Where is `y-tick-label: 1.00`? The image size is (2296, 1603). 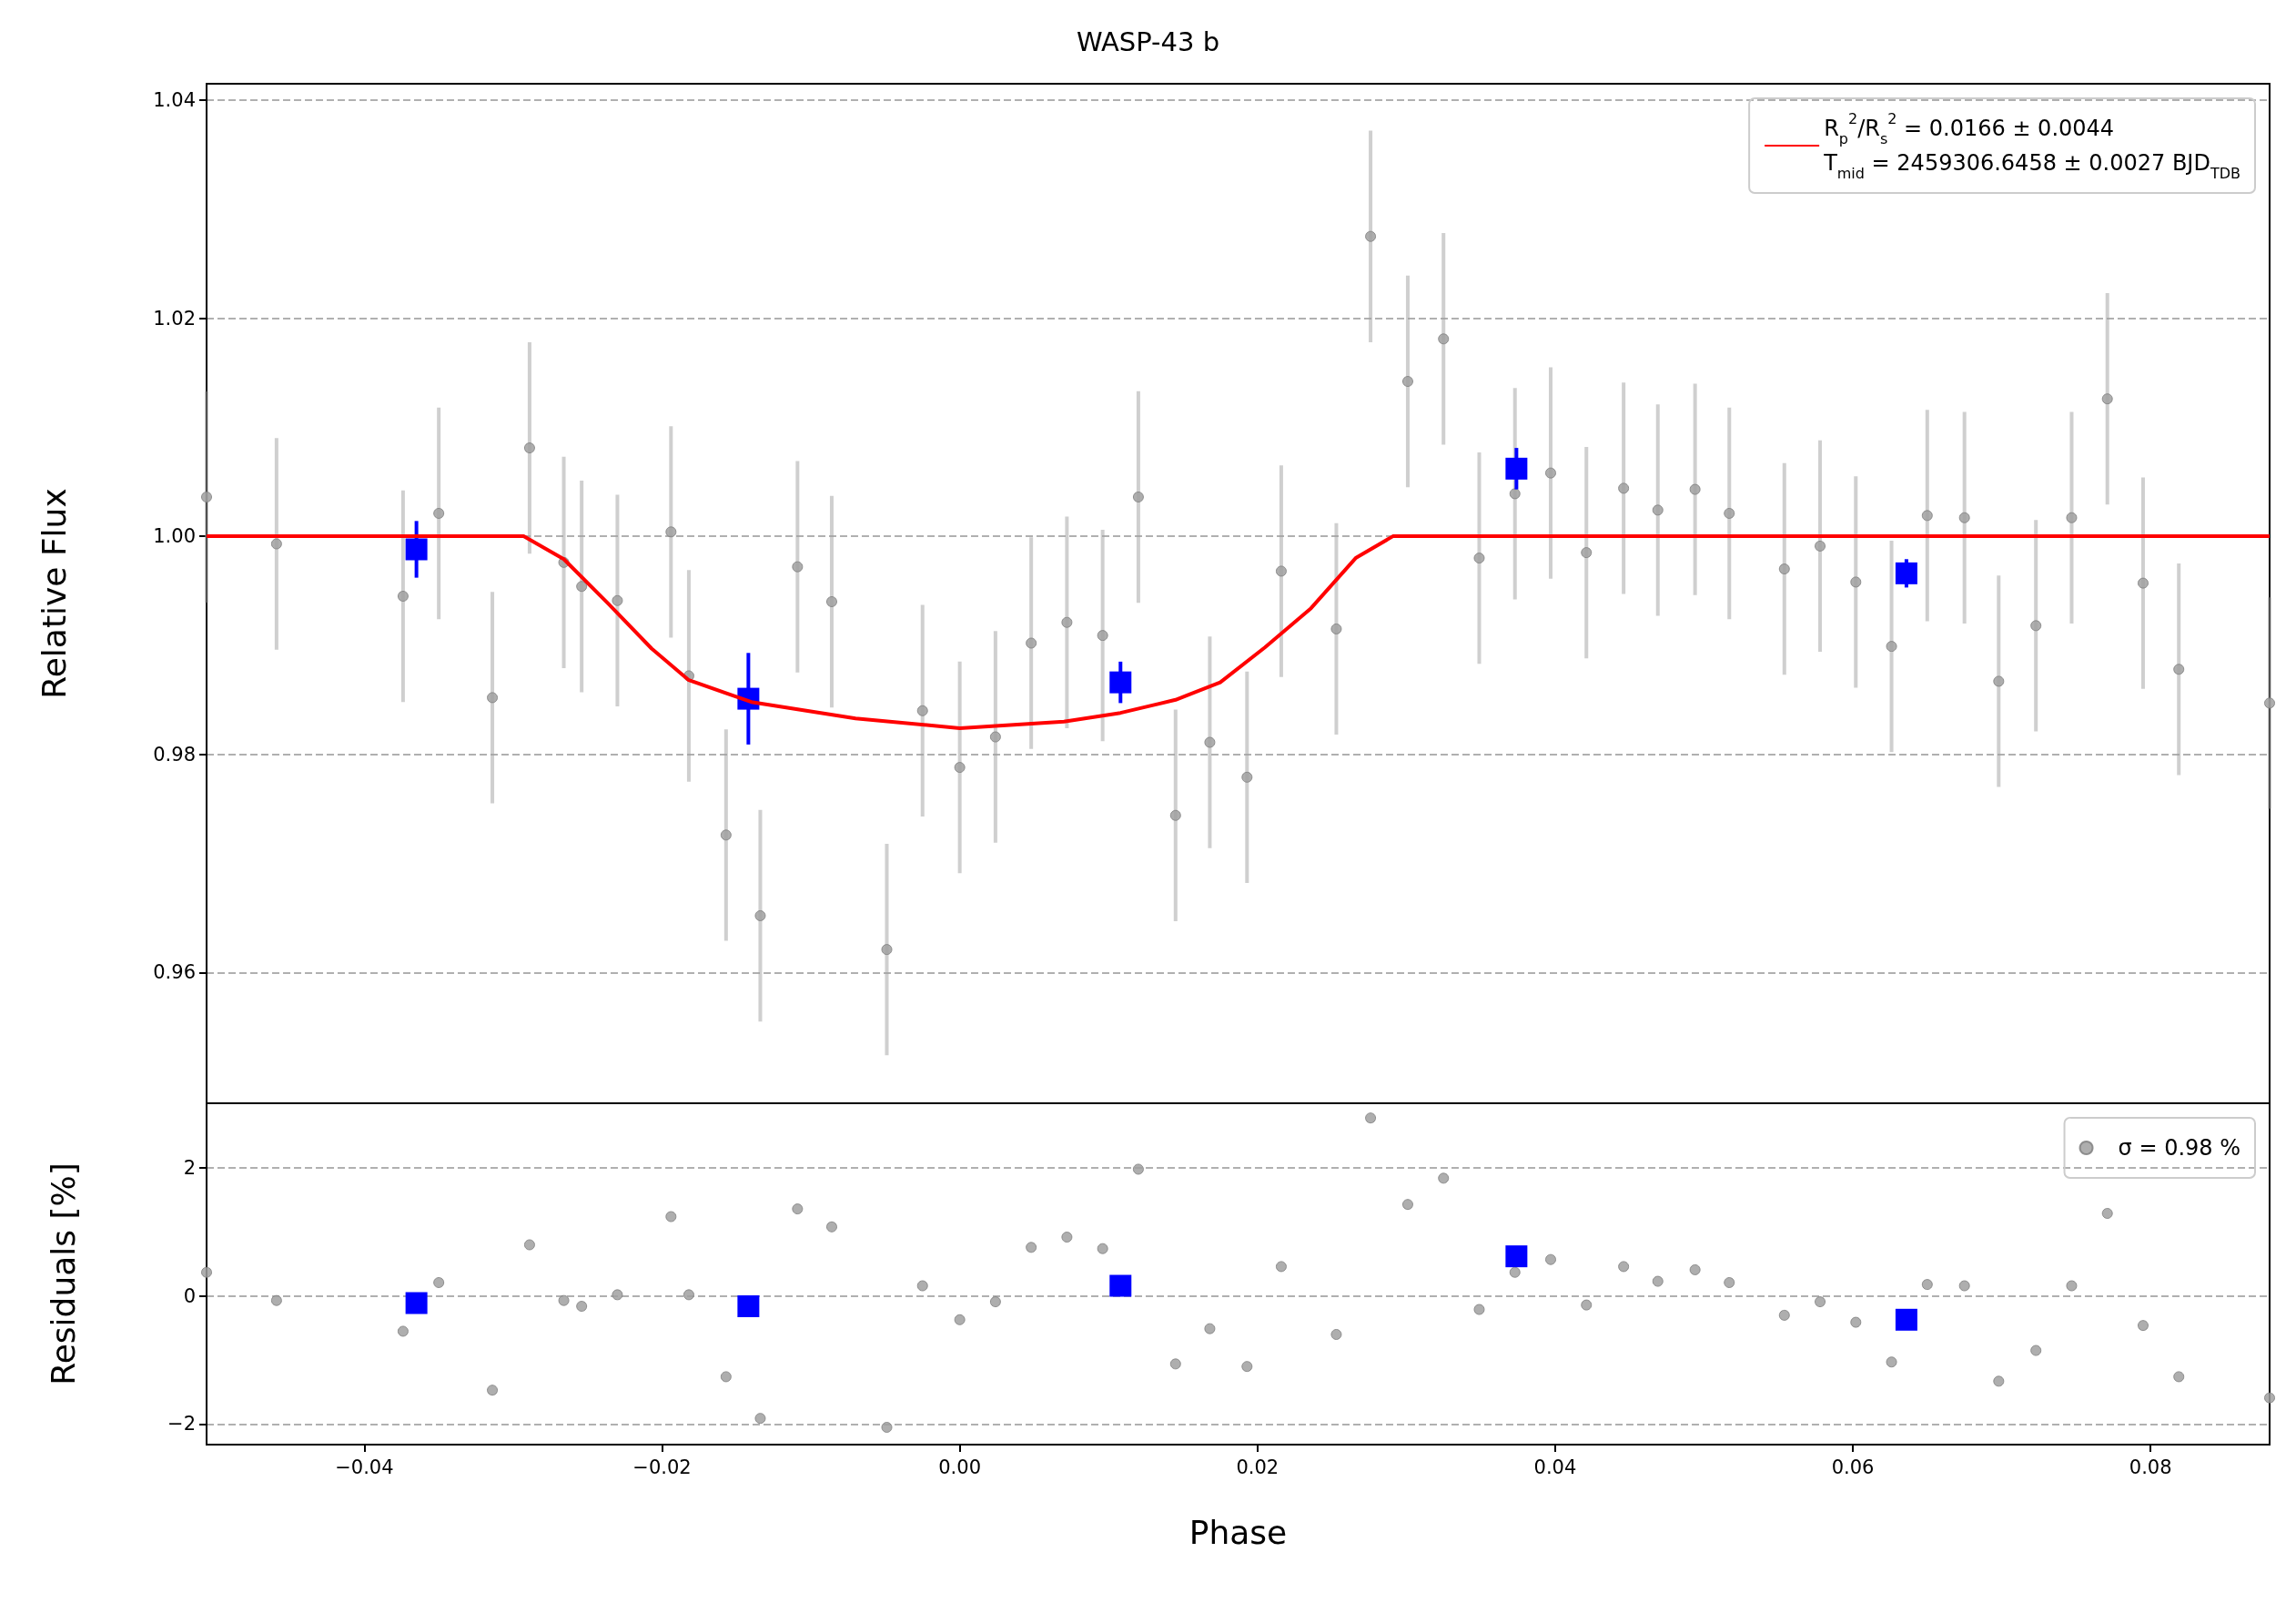
y-tick-label: 1.00 is located at coordinates (175, 536).